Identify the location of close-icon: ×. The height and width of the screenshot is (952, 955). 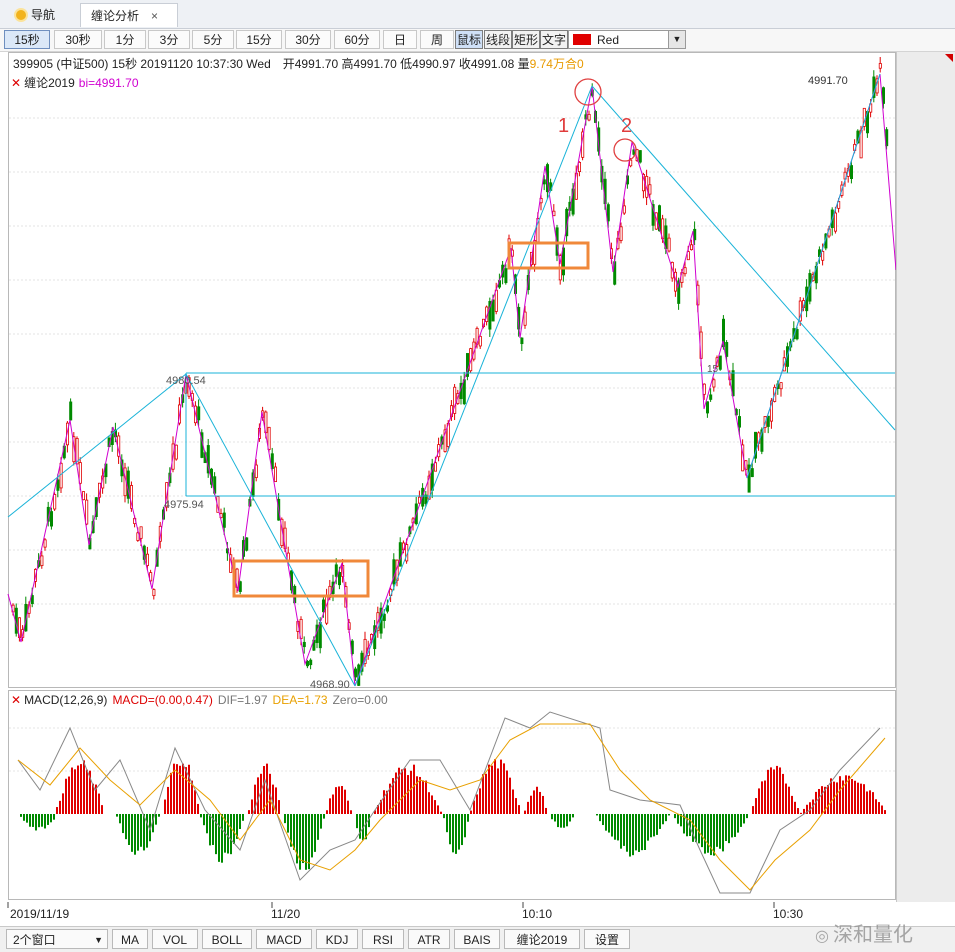
(155, 16).